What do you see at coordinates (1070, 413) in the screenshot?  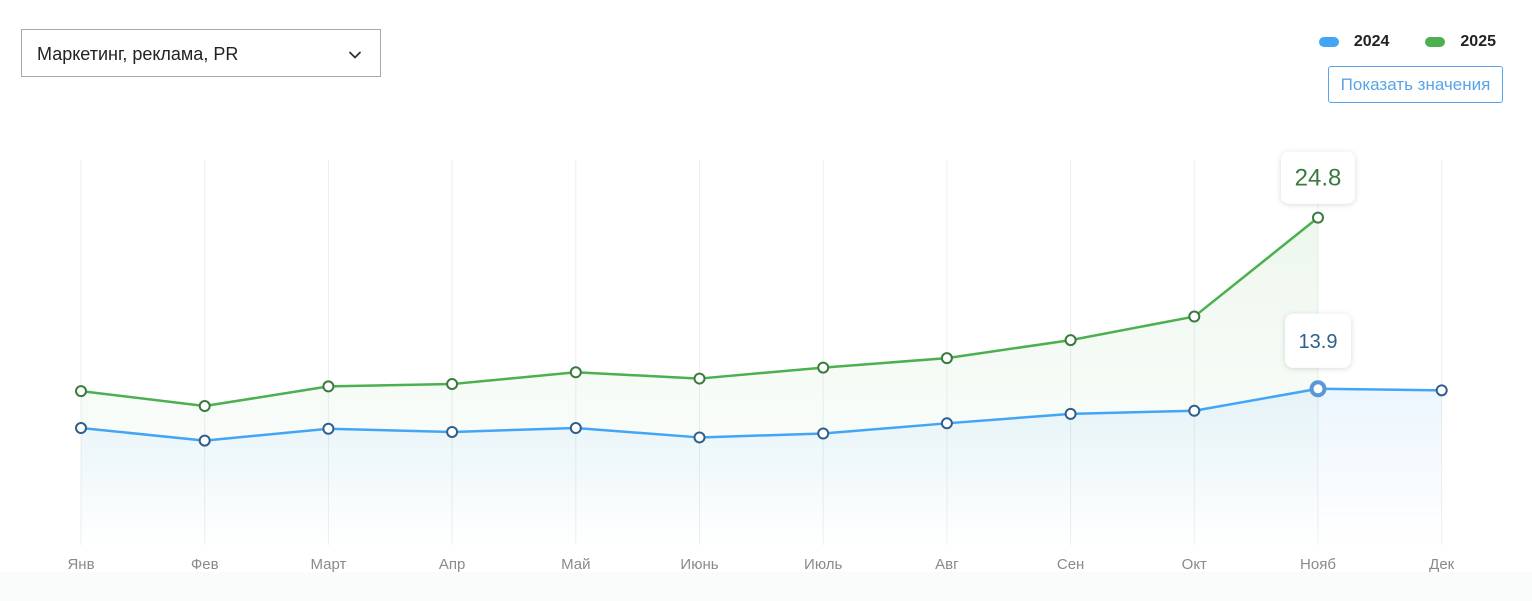 I see `point-2024-Сен` at bounding box center [1070, 413].